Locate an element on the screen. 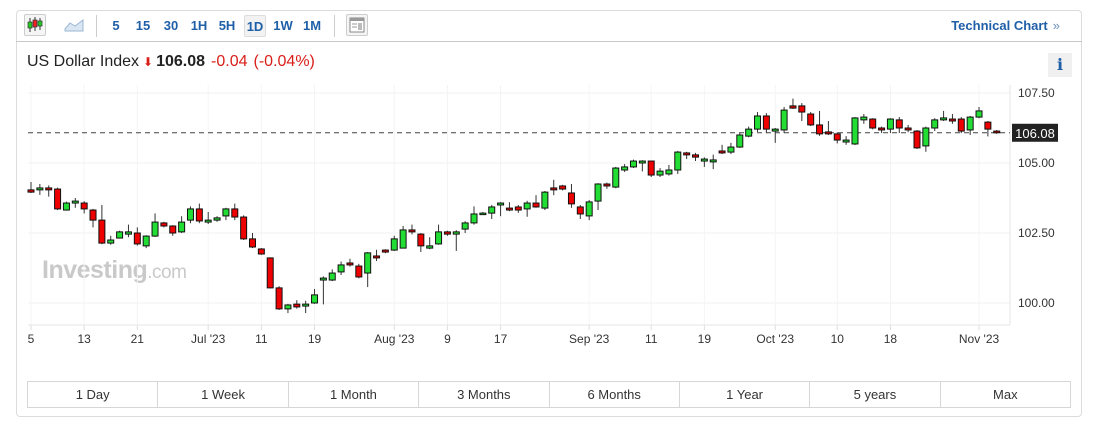  range-max: Max is located at coordinates (1005, 394).